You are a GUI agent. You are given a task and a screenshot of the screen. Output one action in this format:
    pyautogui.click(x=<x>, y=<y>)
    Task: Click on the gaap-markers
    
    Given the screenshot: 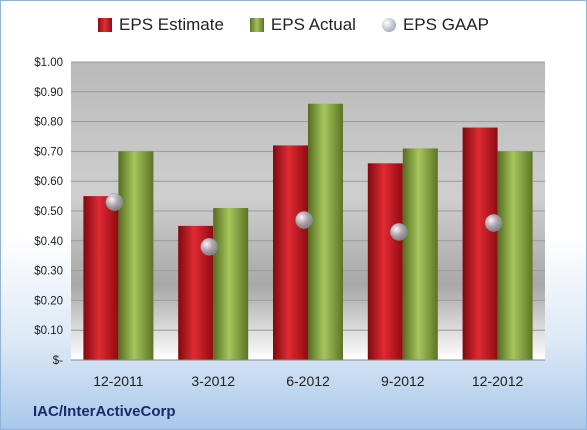 What is the action you would take?
    pyautogui.click(x=304, y=224)
    